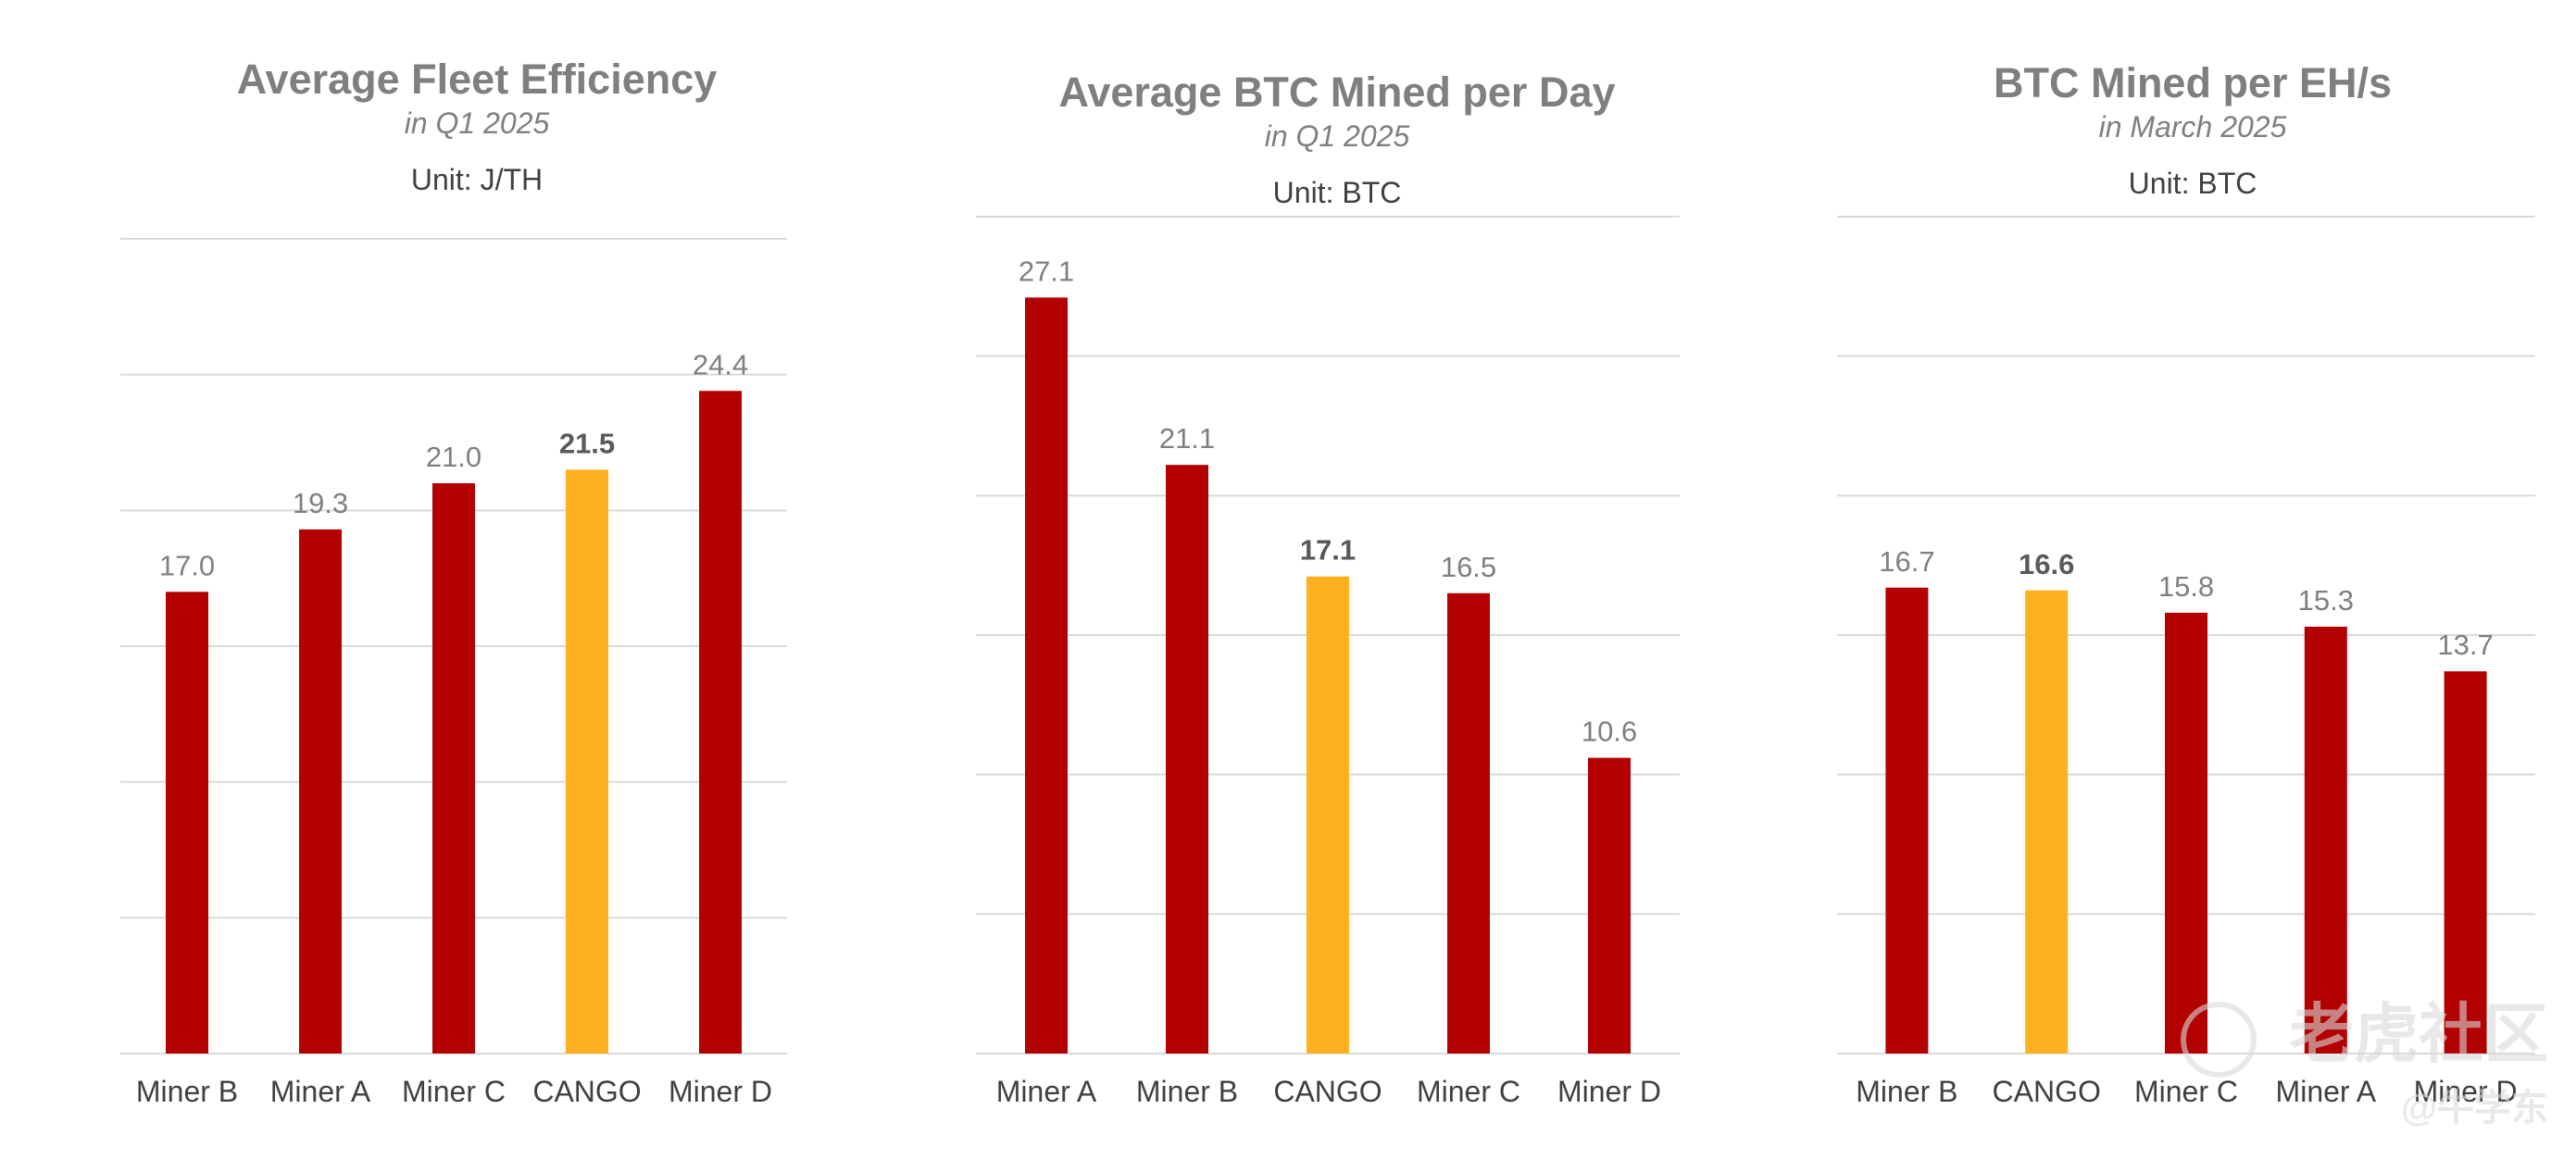 This screenshot has height=1172, width=2576. Describe the element at coordinates (477, 79) in the screenshot. I see `chart-title: Average Fleet Efficiency` at that location.